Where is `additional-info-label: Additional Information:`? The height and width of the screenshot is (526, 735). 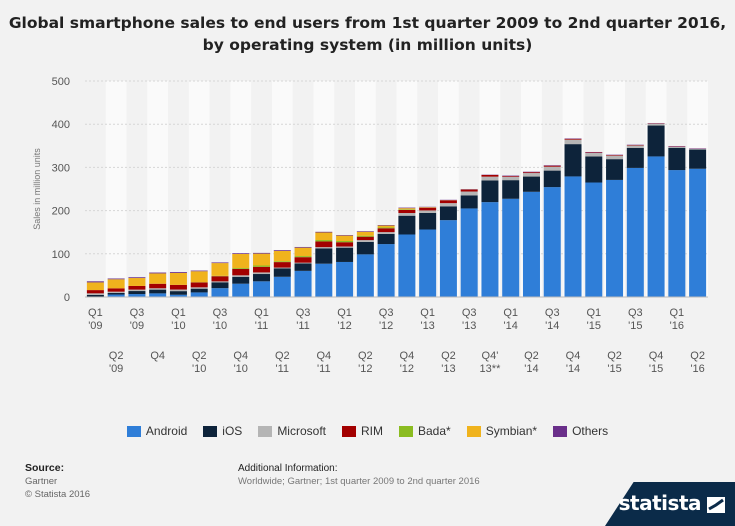 additional-info-label: Additional Information: is located at coordinates (288, 468).